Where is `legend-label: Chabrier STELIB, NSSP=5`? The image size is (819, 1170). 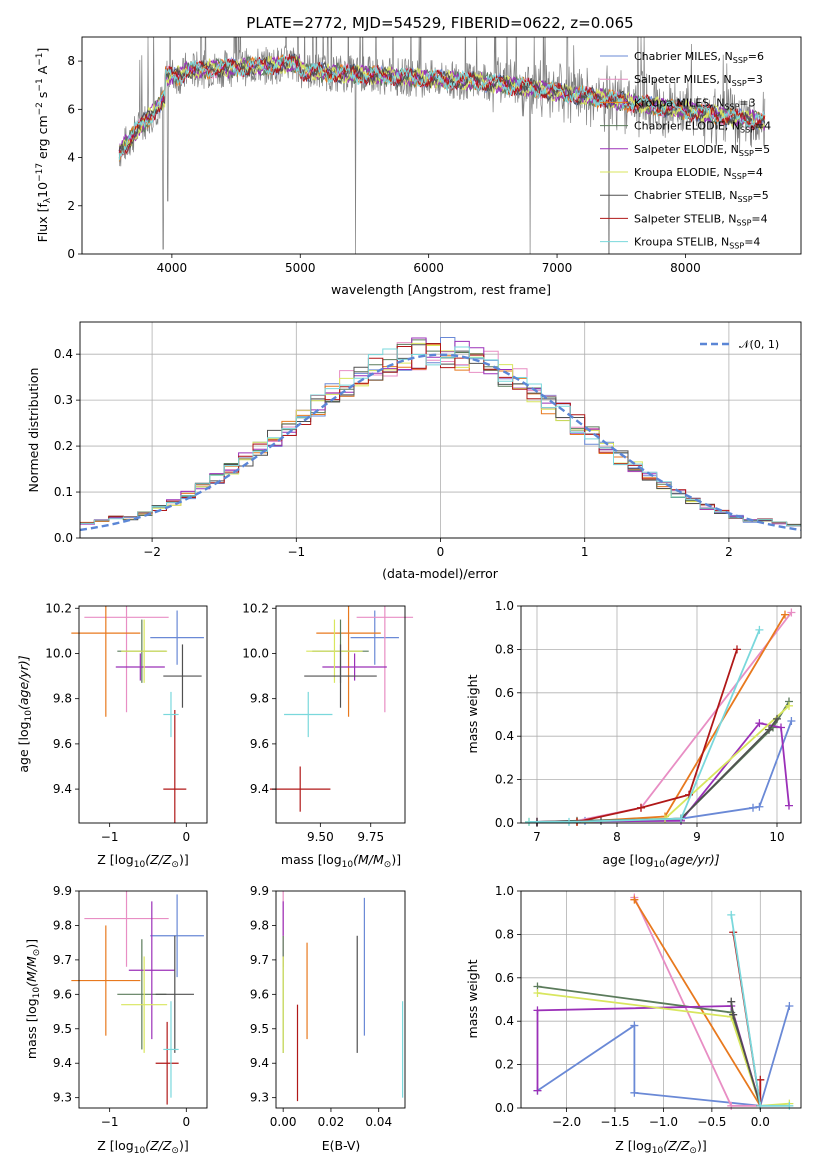 legend-label: Chabrier STELIB, NSSP=5 is located at coordinates (701, 196).